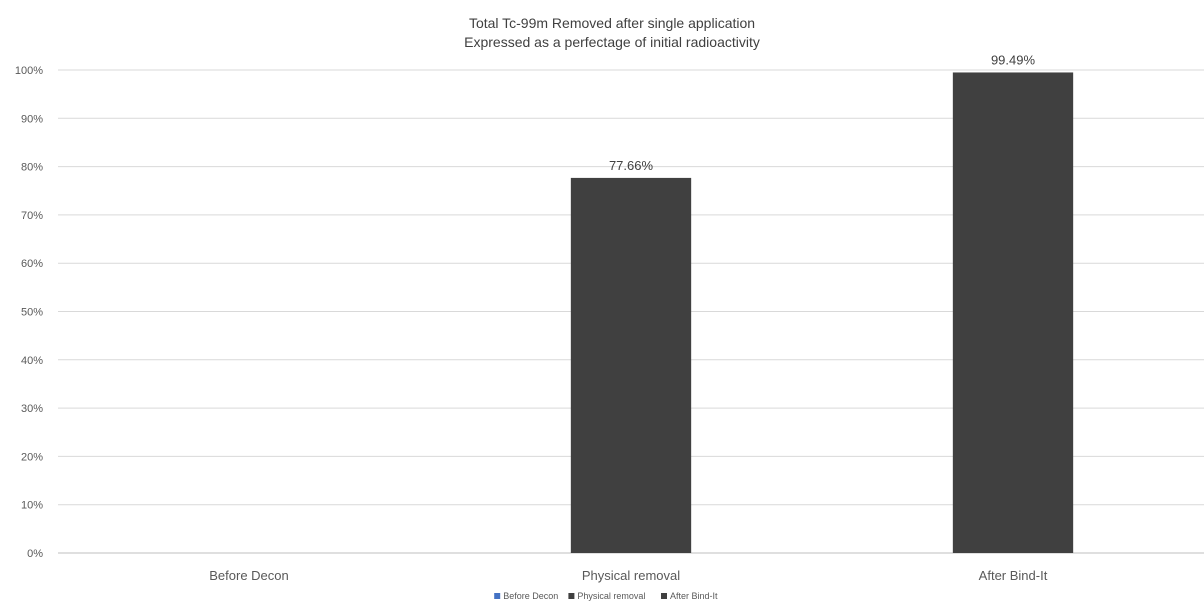 This screenshot has height=607, width=1204. Describe the element at coordinates (249, 575) in the screenshot. I see `category-label: Before Decon` at that location.